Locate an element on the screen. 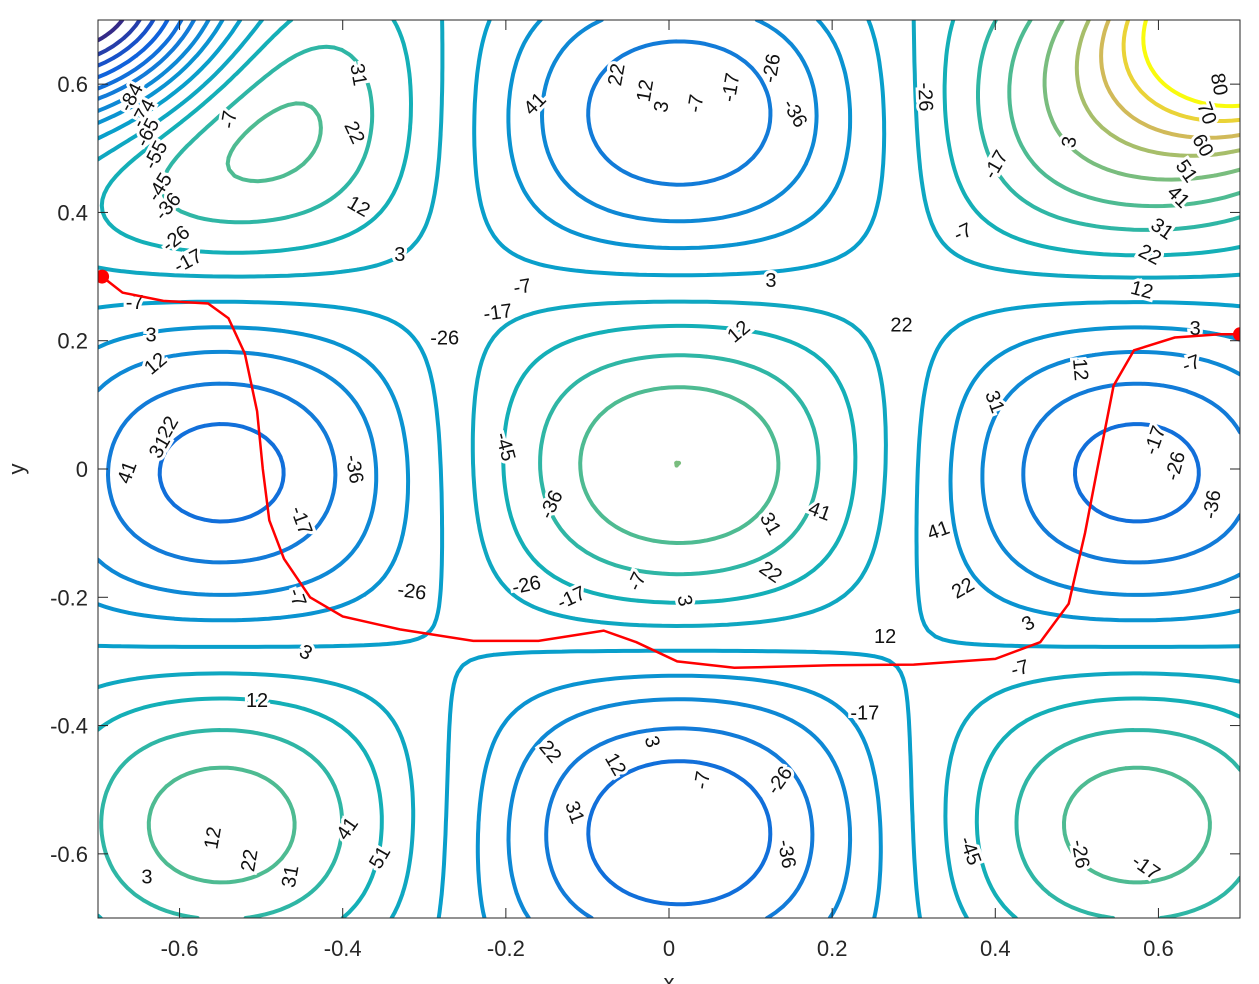 The height and width of the screenshot is (984, 1259). contour-label: -45 is located at coordinates (505, 447).